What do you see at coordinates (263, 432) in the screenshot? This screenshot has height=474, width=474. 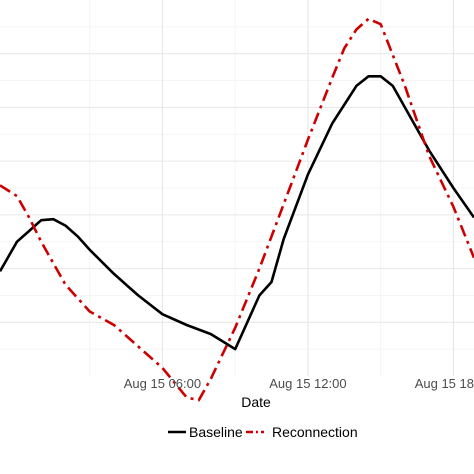 I see `legend: Baseline Reconnection` at bounding box center [263, 432].